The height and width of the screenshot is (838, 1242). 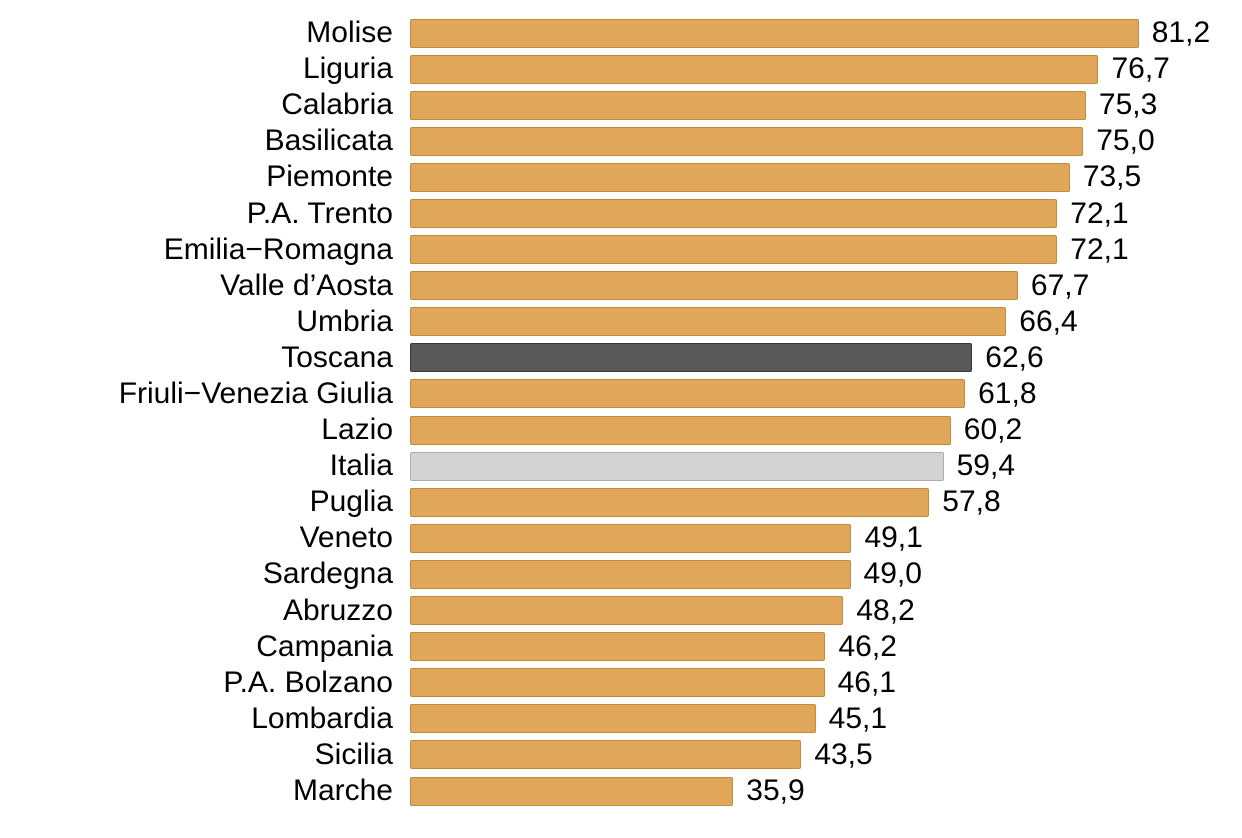 What do you see at coordinates (327, 574) in the screenshot?
I see `region-label: Sardegna` at bounding box center [327, 574].